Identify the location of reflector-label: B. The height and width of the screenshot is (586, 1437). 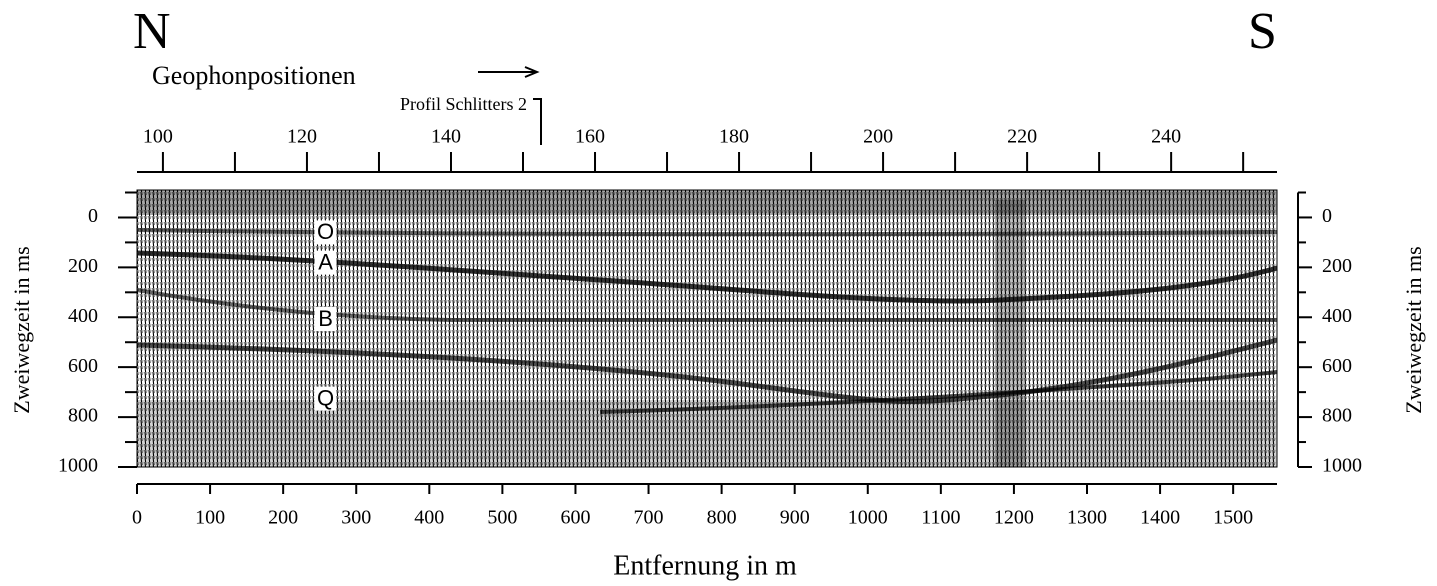
(325, 318).